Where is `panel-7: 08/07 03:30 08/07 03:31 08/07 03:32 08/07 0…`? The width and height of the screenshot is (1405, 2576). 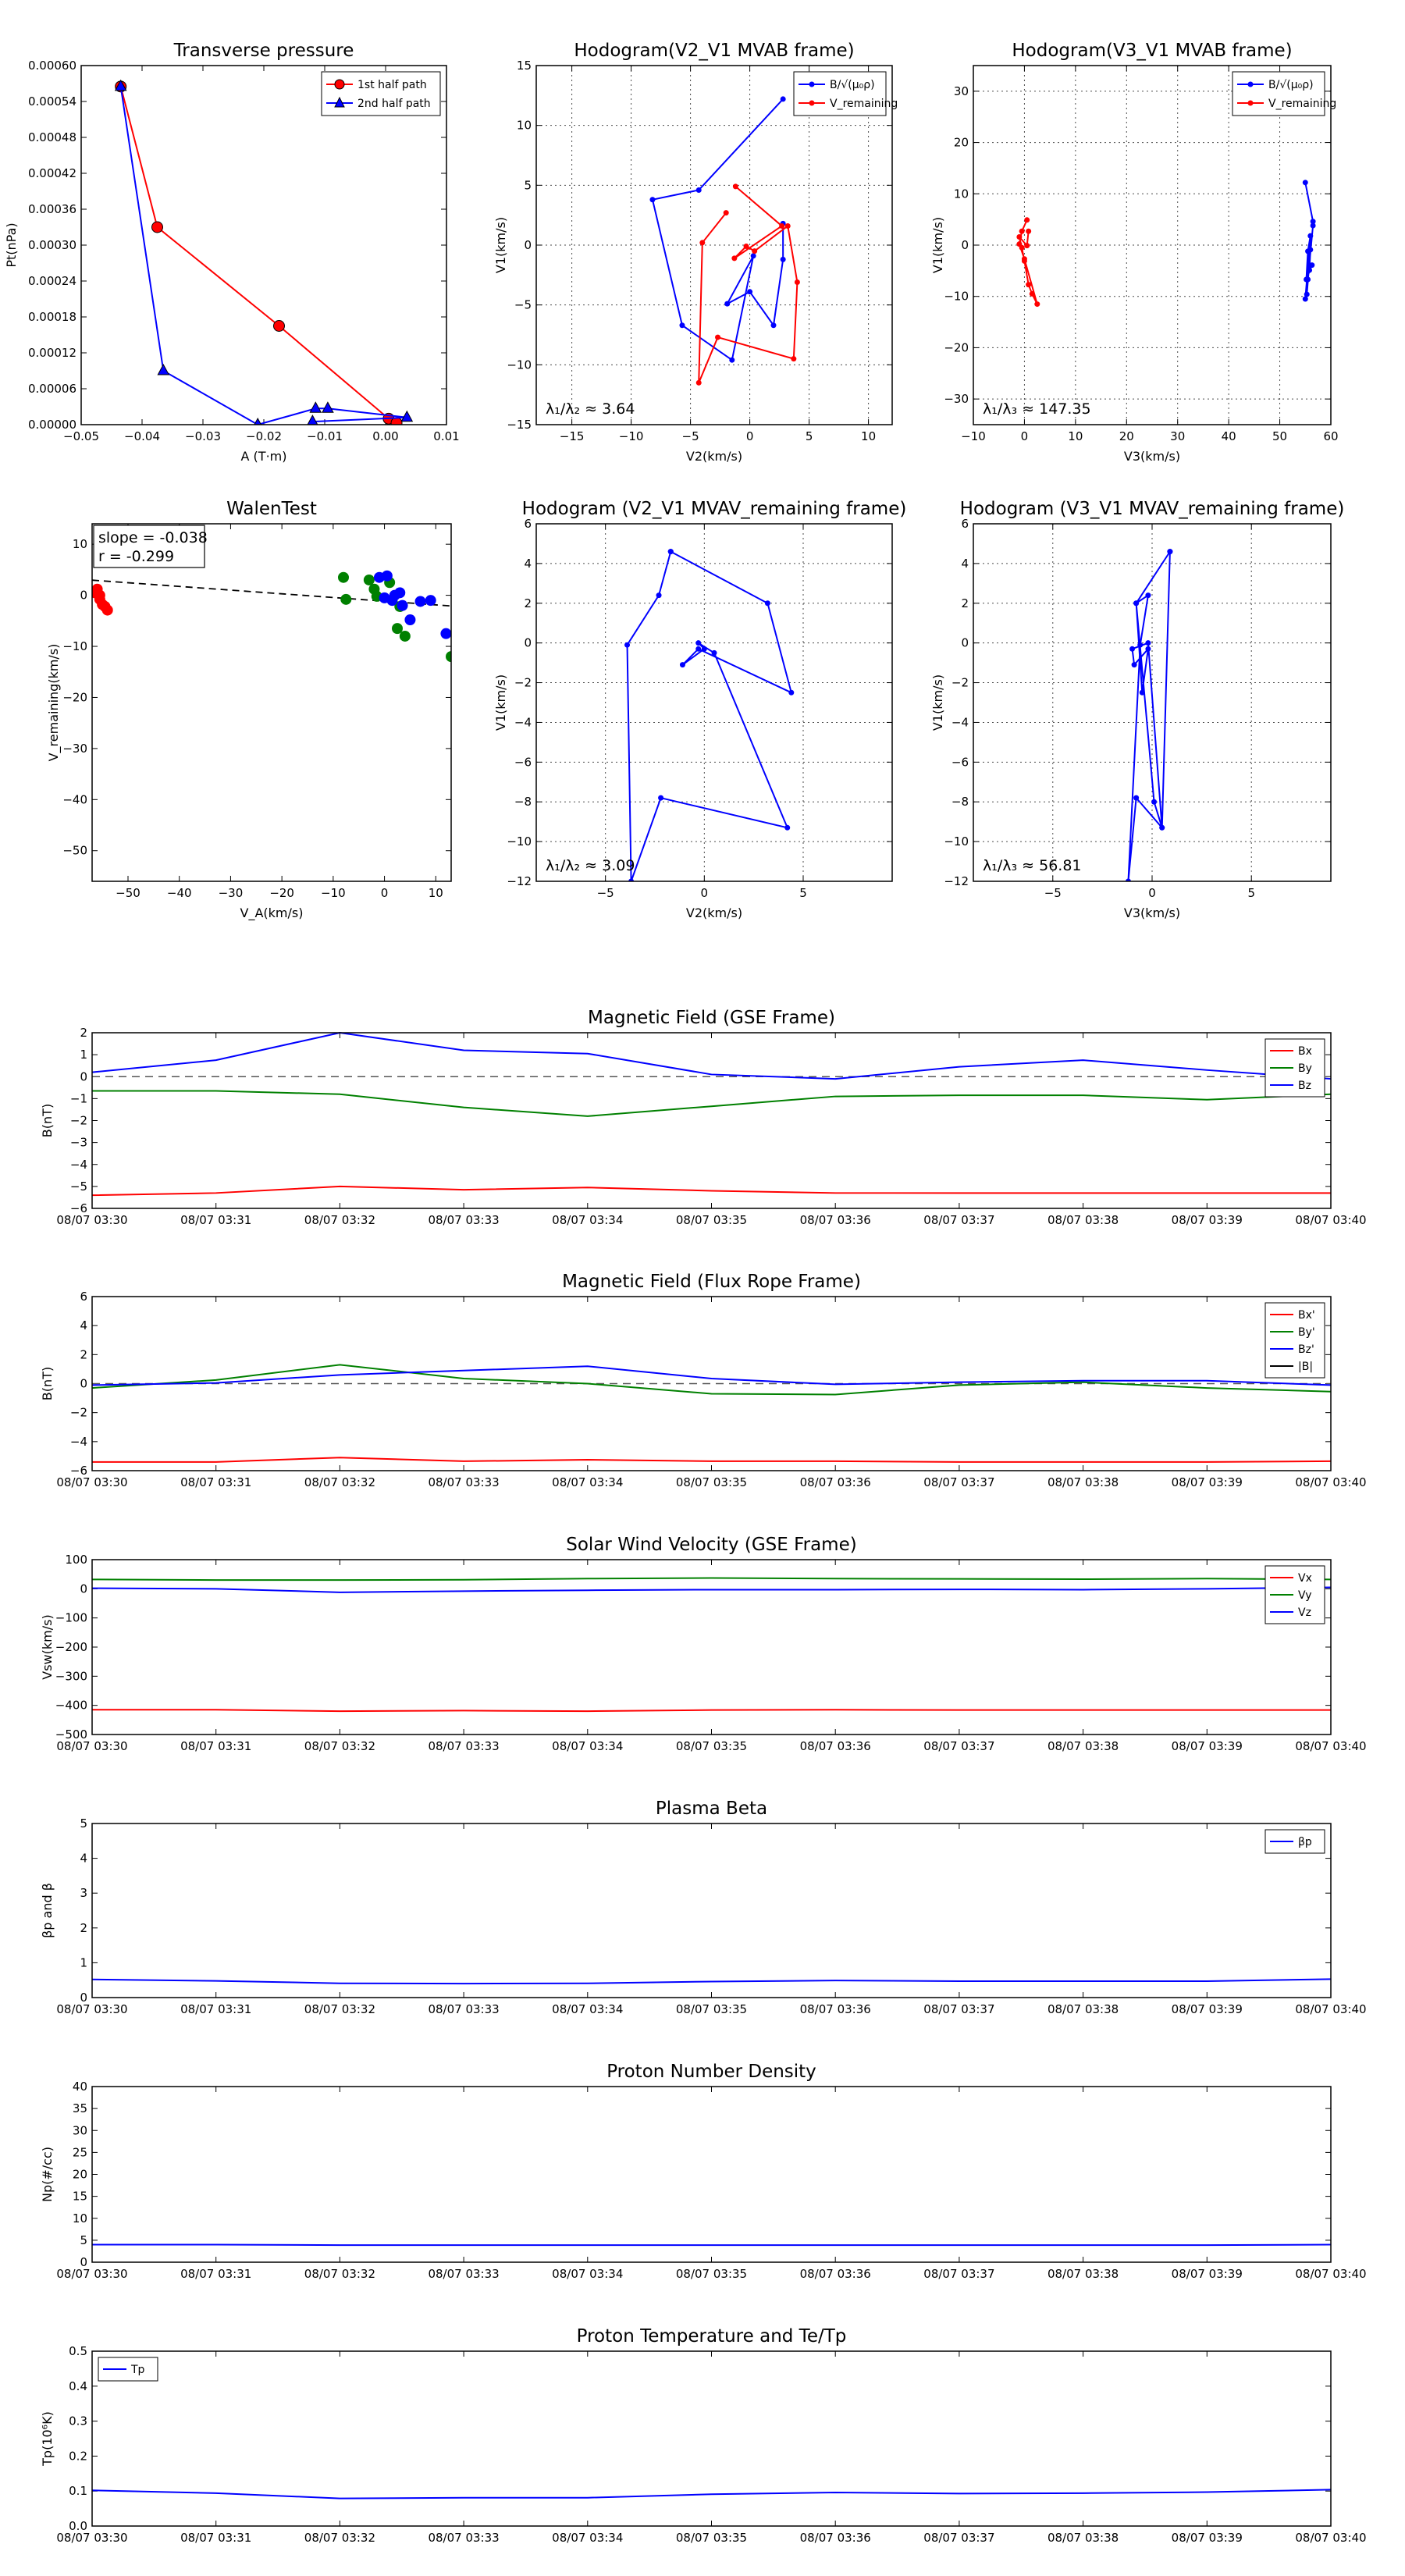 panel-7: 08/07 03:30 08/07 03:31 08/07 03:32 08/07 0… is located at coordinates (704, 1380).